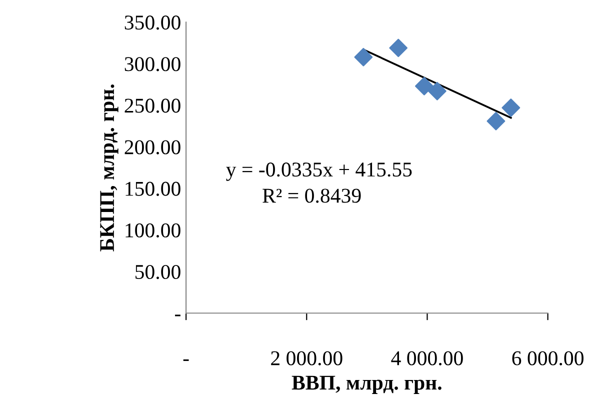 Image resolution: width=606 pixels, height=403 pixels. Describe the element at coordinates (367, 385) in the screenshot. I see `x-axis-title: ВВП, млрд. грн.` at that location.